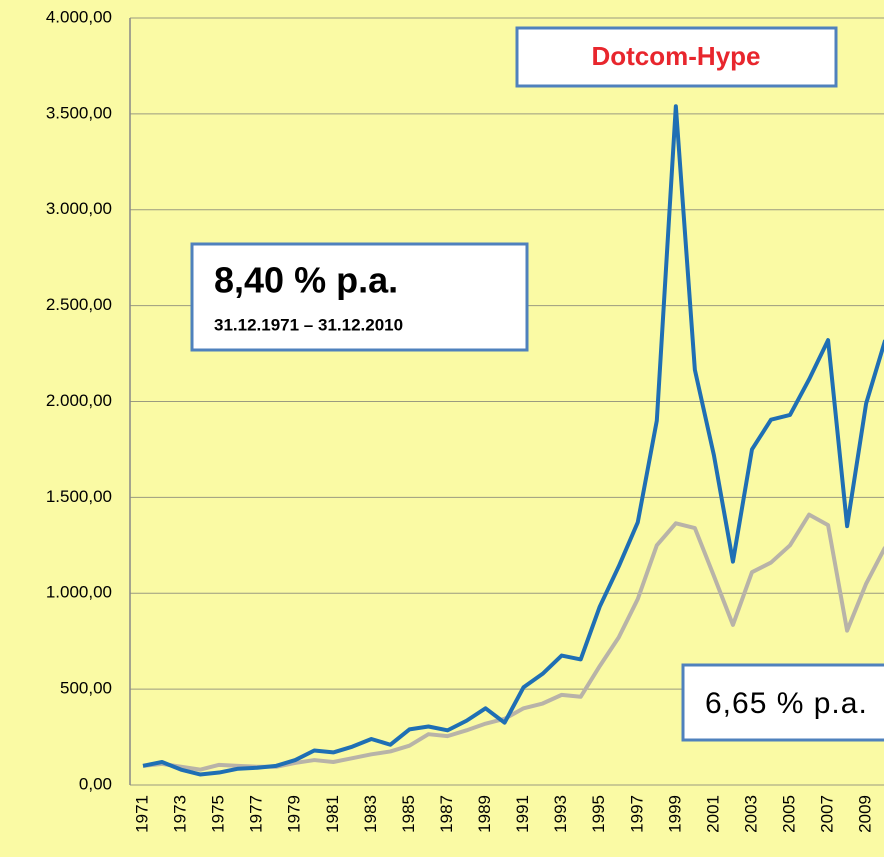  I want to click on x-tick-label: 1995, so click(598, 814).